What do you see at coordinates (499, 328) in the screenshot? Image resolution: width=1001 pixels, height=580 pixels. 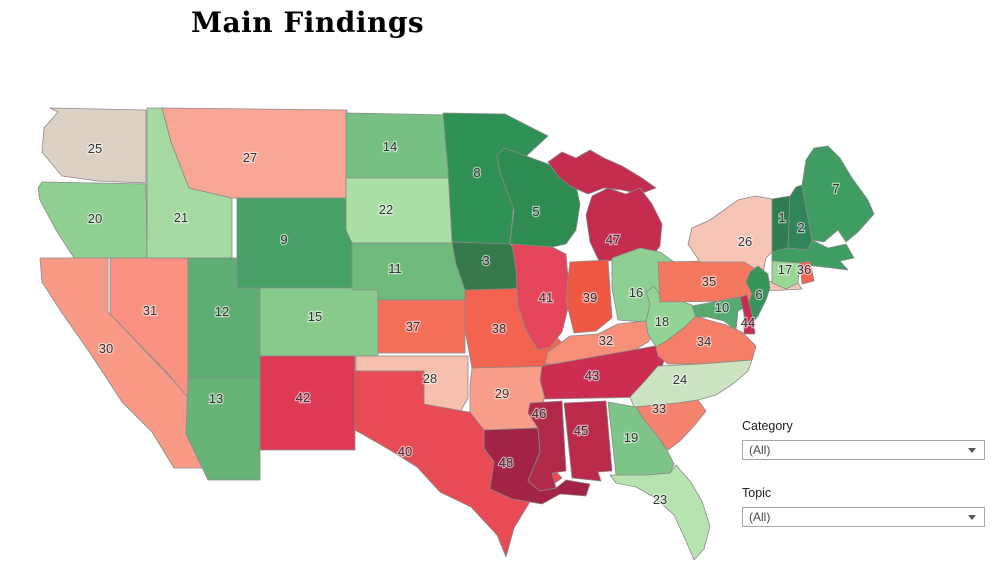 I see `state-label-MO: 38` at bounding box center [499, 328].